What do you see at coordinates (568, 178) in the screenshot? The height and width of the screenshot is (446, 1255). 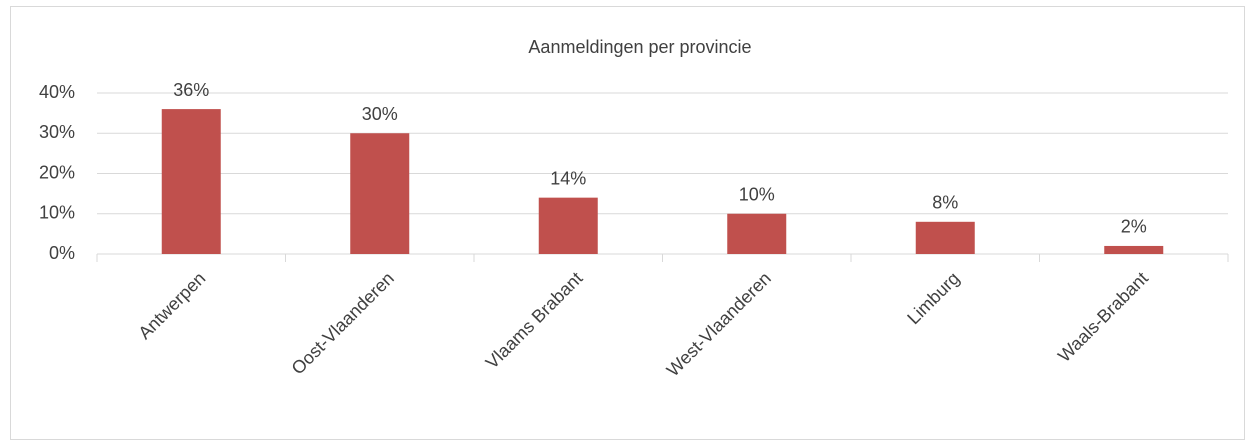 I see `value-label: 14%` at bounding box center [568, 178].